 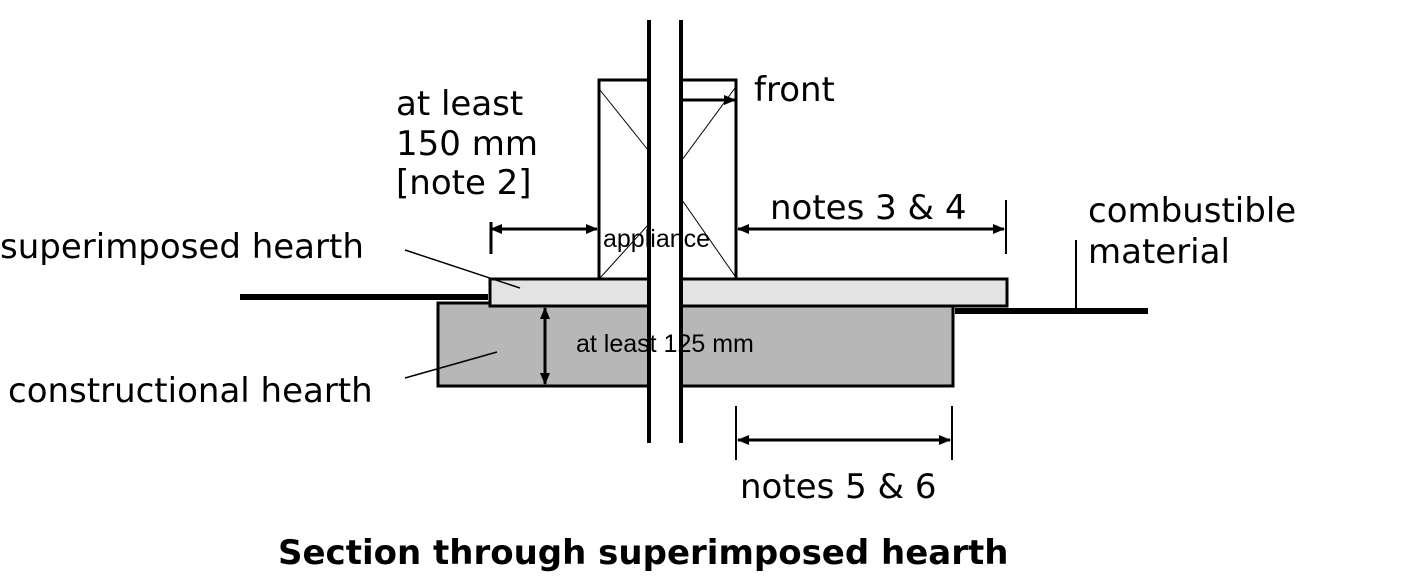 I want to click on appliance-right-half, so click(x=708, y=179).